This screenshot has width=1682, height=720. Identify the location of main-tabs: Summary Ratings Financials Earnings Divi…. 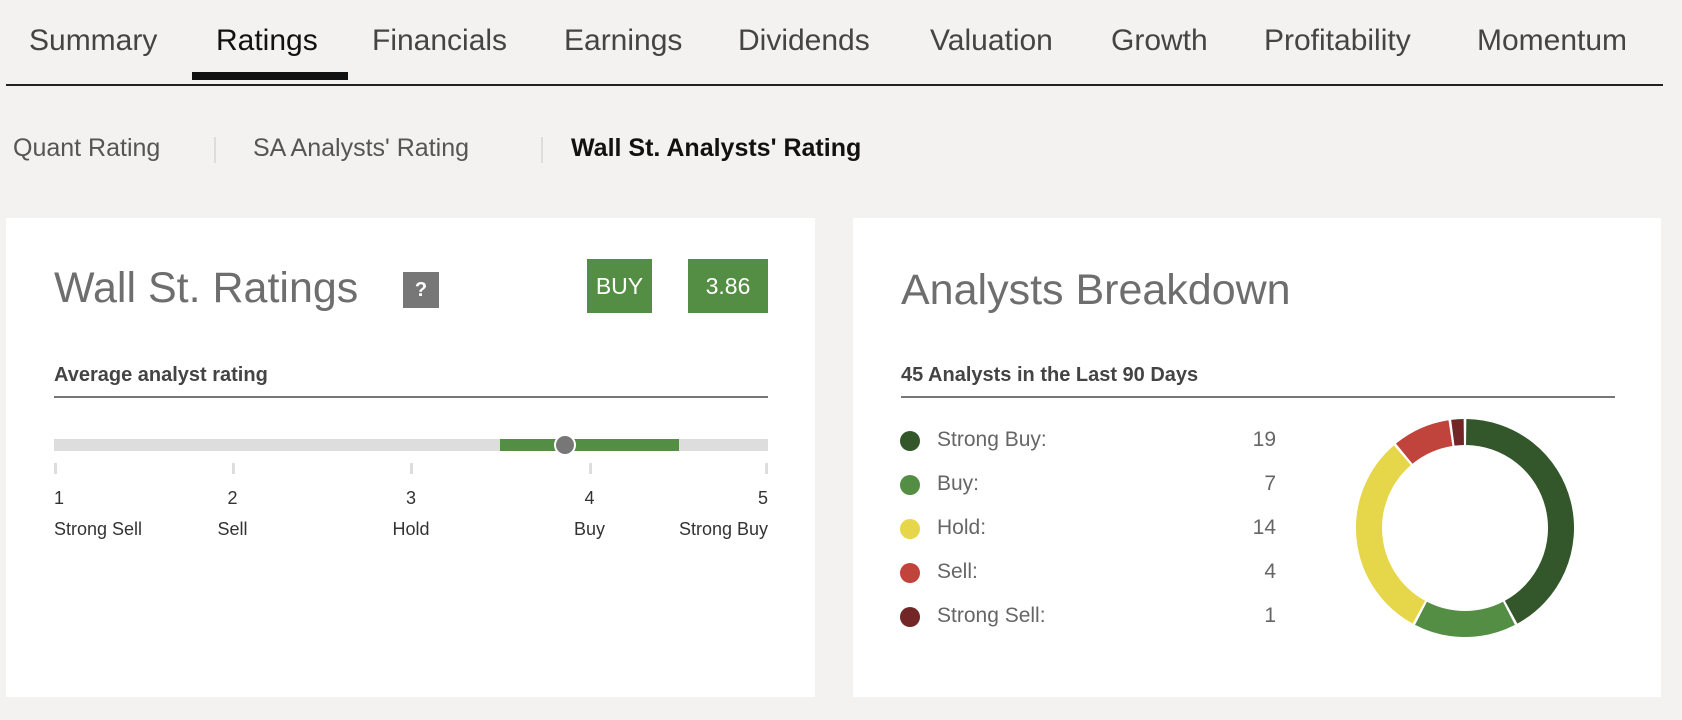
(834, 43).